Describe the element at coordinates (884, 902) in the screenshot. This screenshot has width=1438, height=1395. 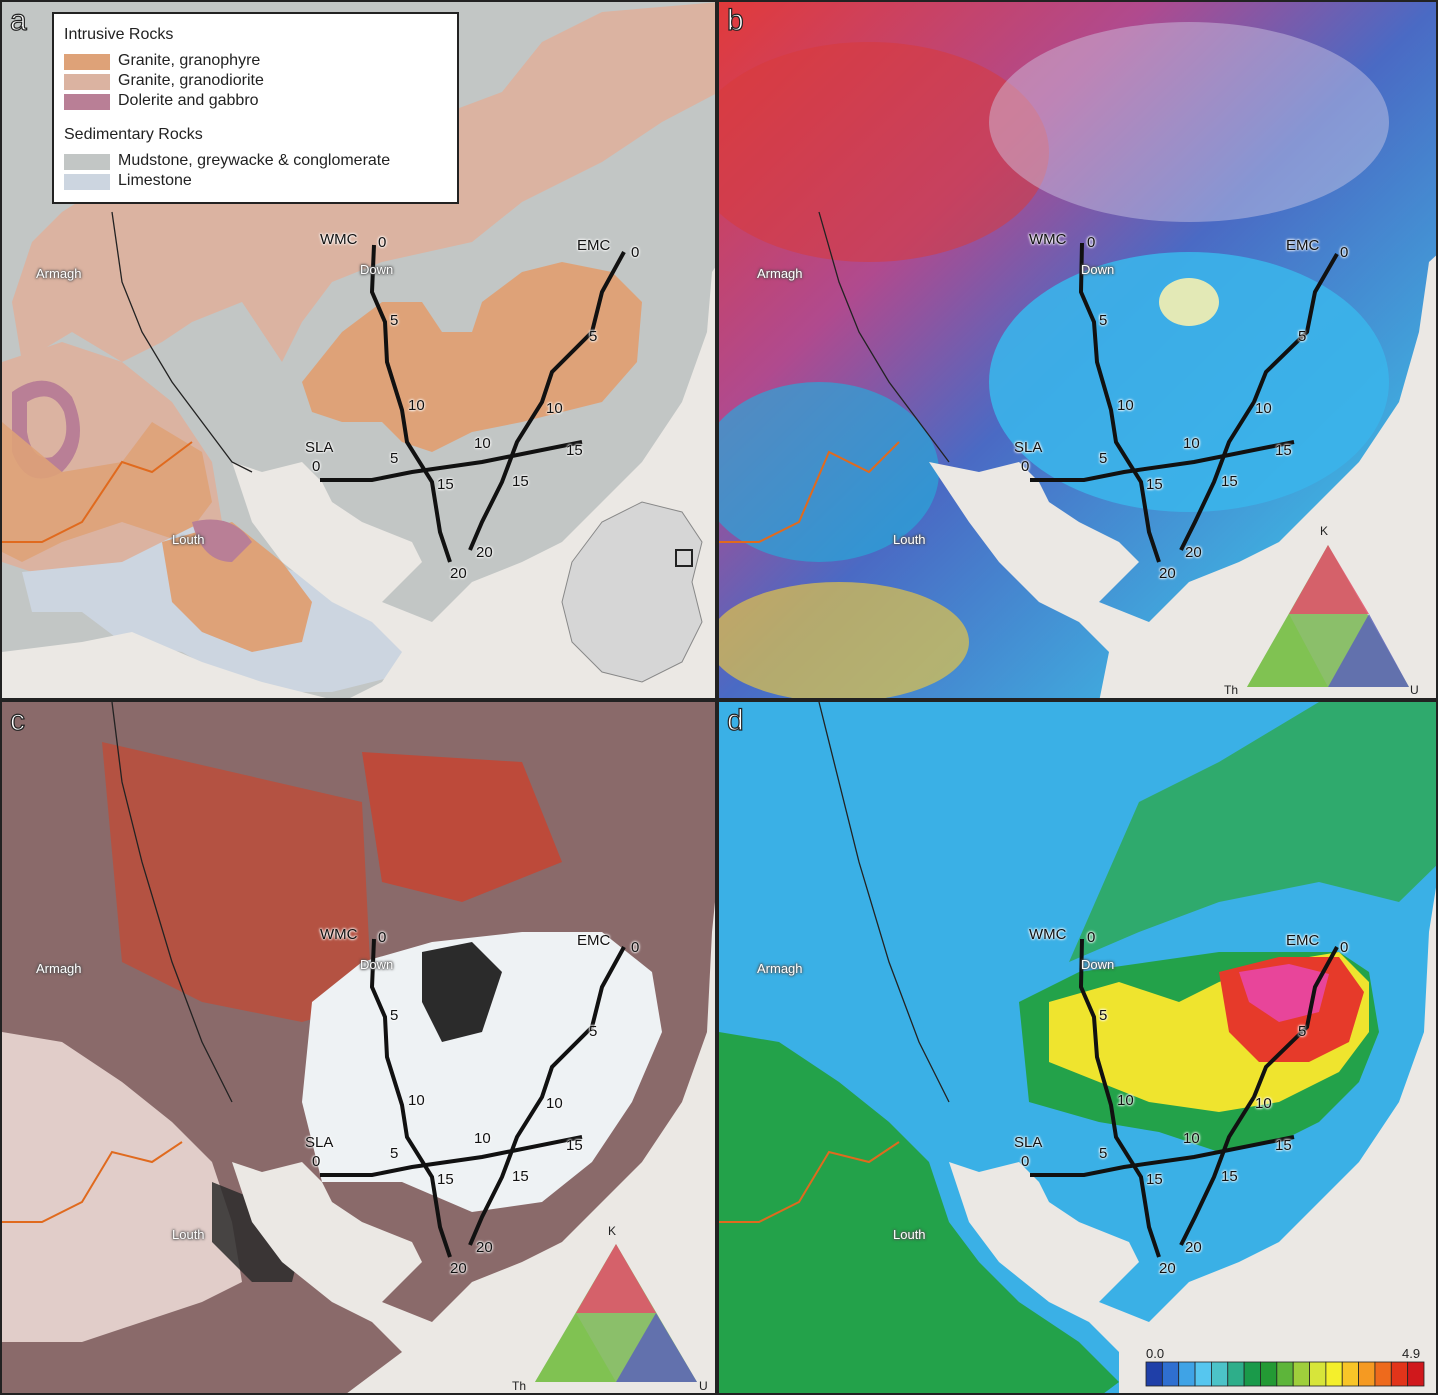
I see `county-border-d` at that location.